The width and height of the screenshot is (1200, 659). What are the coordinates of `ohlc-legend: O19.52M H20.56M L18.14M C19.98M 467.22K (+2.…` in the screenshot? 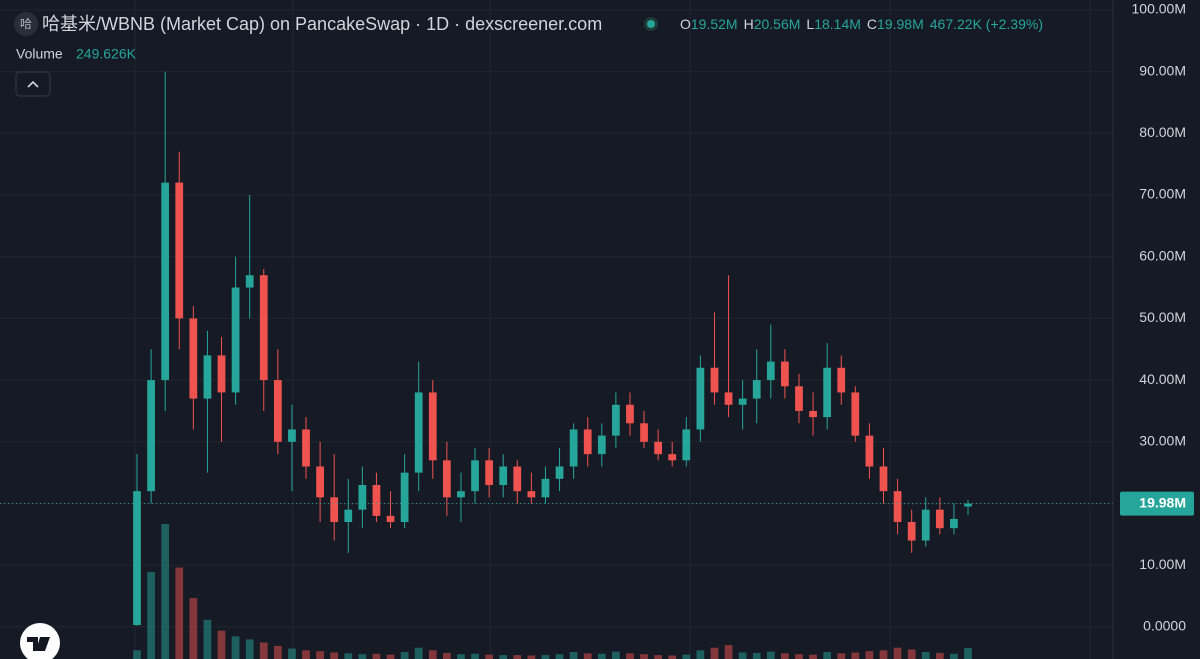 It's located at (861, 24).